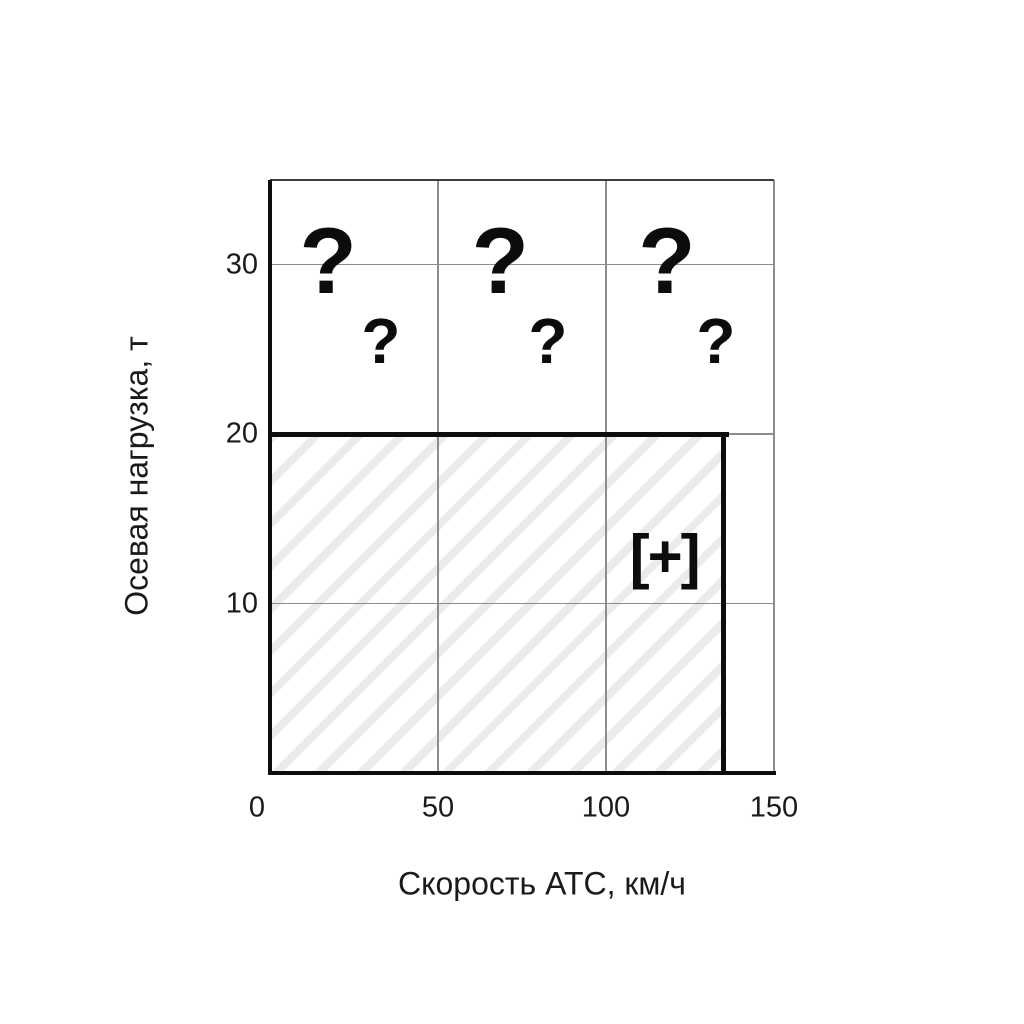  I want to click on y-axis-title: Осевая нагрузка, т, so click(136, 476).